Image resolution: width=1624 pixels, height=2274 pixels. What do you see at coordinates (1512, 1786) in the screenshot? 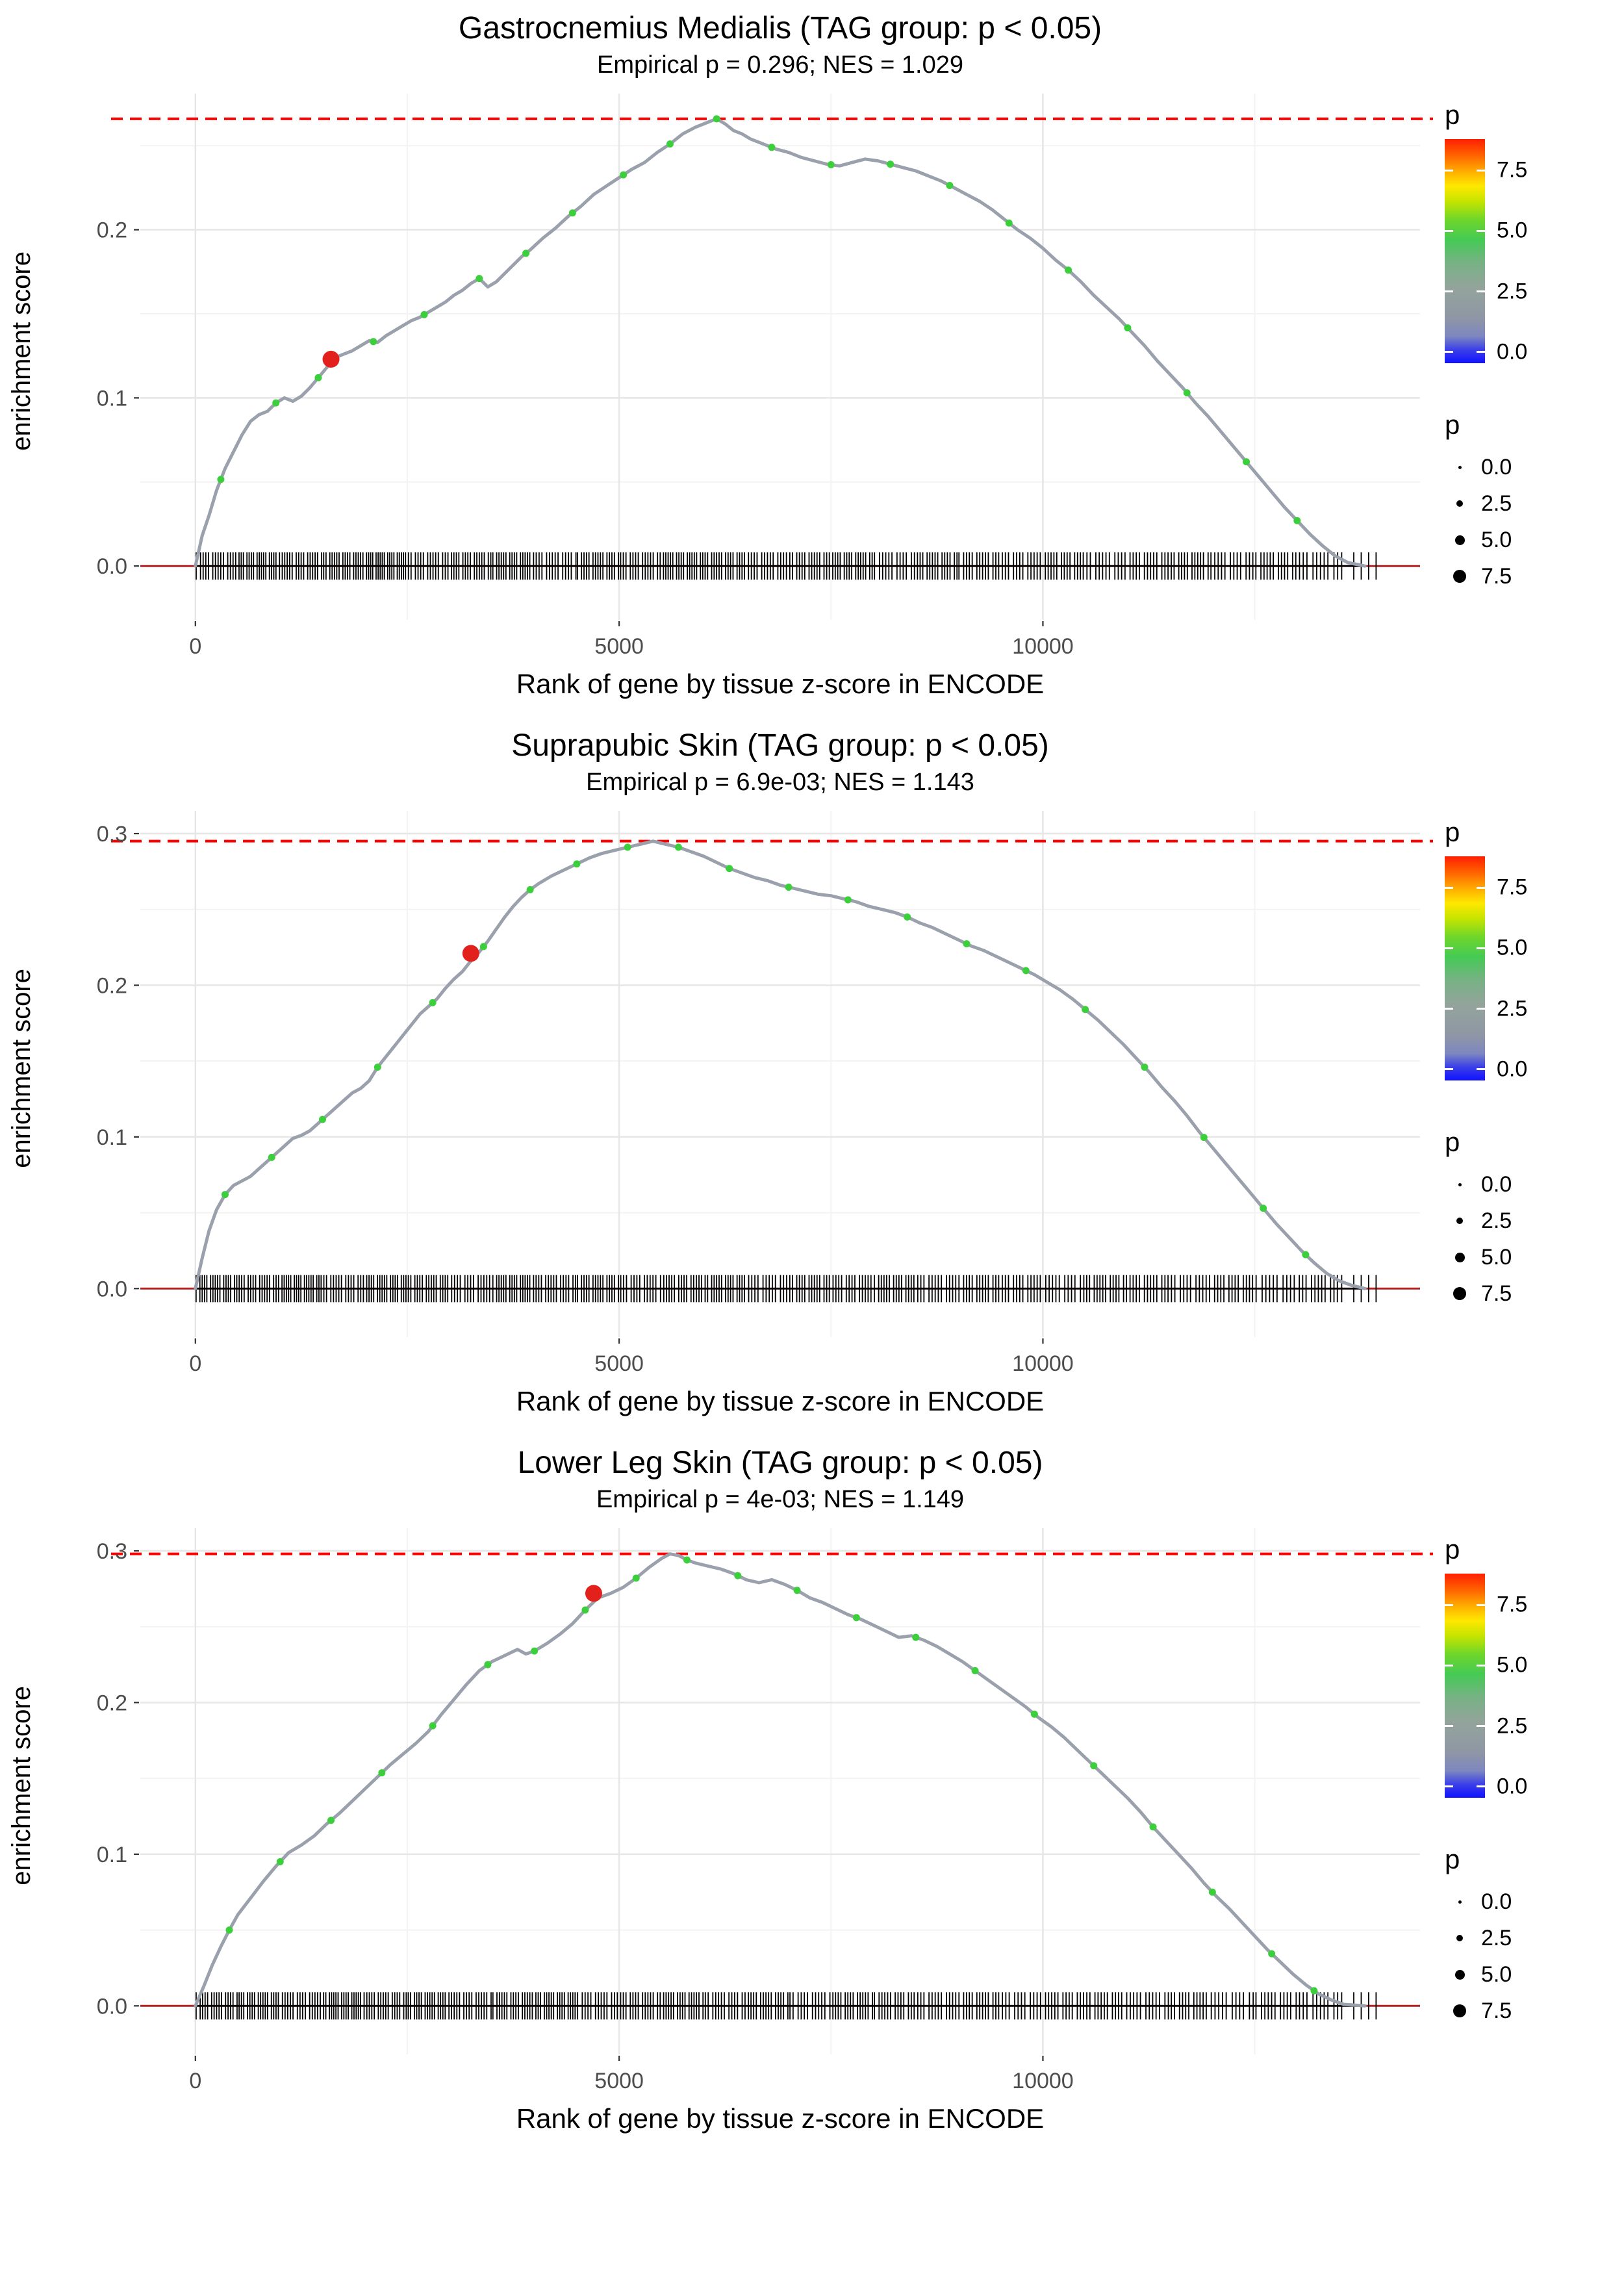
I see `colorbar-tick-label: 0.0` at bounding box center [1512, 1786].